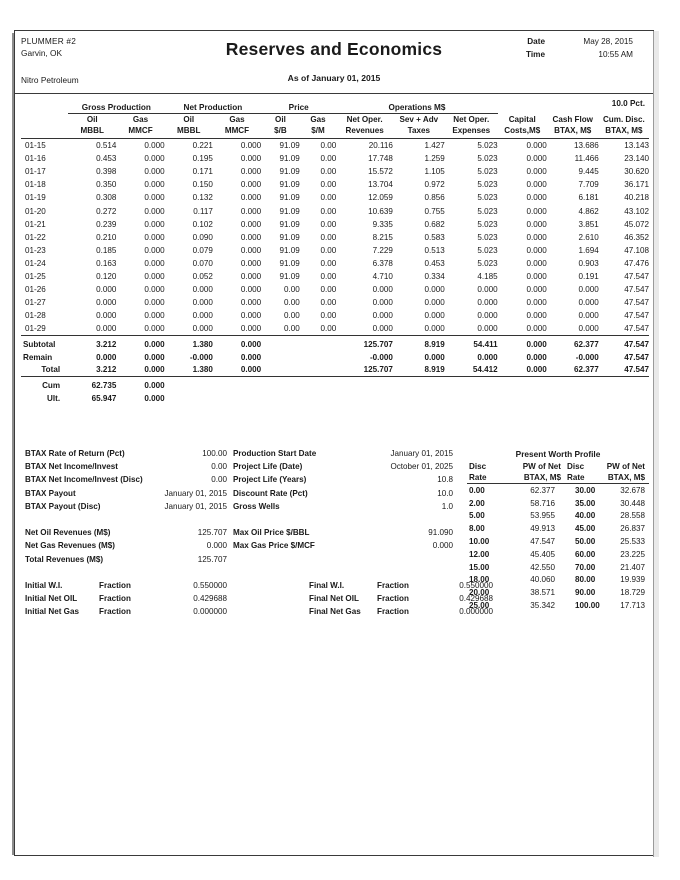 The width and height of the screenshot is (680, 880). What do you see at coordinates (588, 198) in the screenshot?
I see `row-cell: 6.181` at bounding box center [588, 198].